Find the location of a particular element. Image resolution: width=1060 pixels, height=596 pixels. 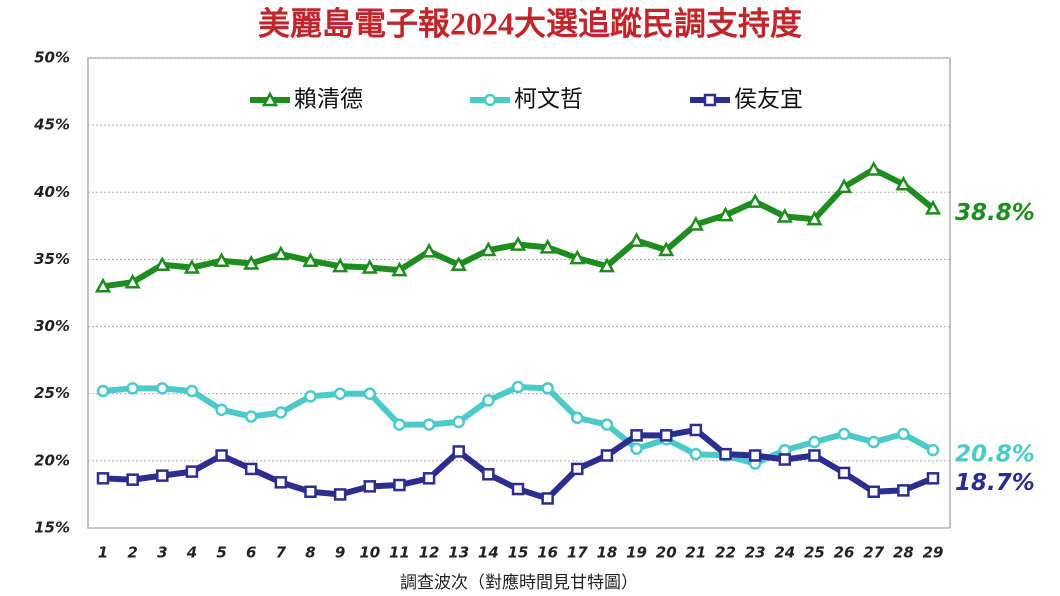

x-tick-label: 23 is located at coordinates (755, 553).